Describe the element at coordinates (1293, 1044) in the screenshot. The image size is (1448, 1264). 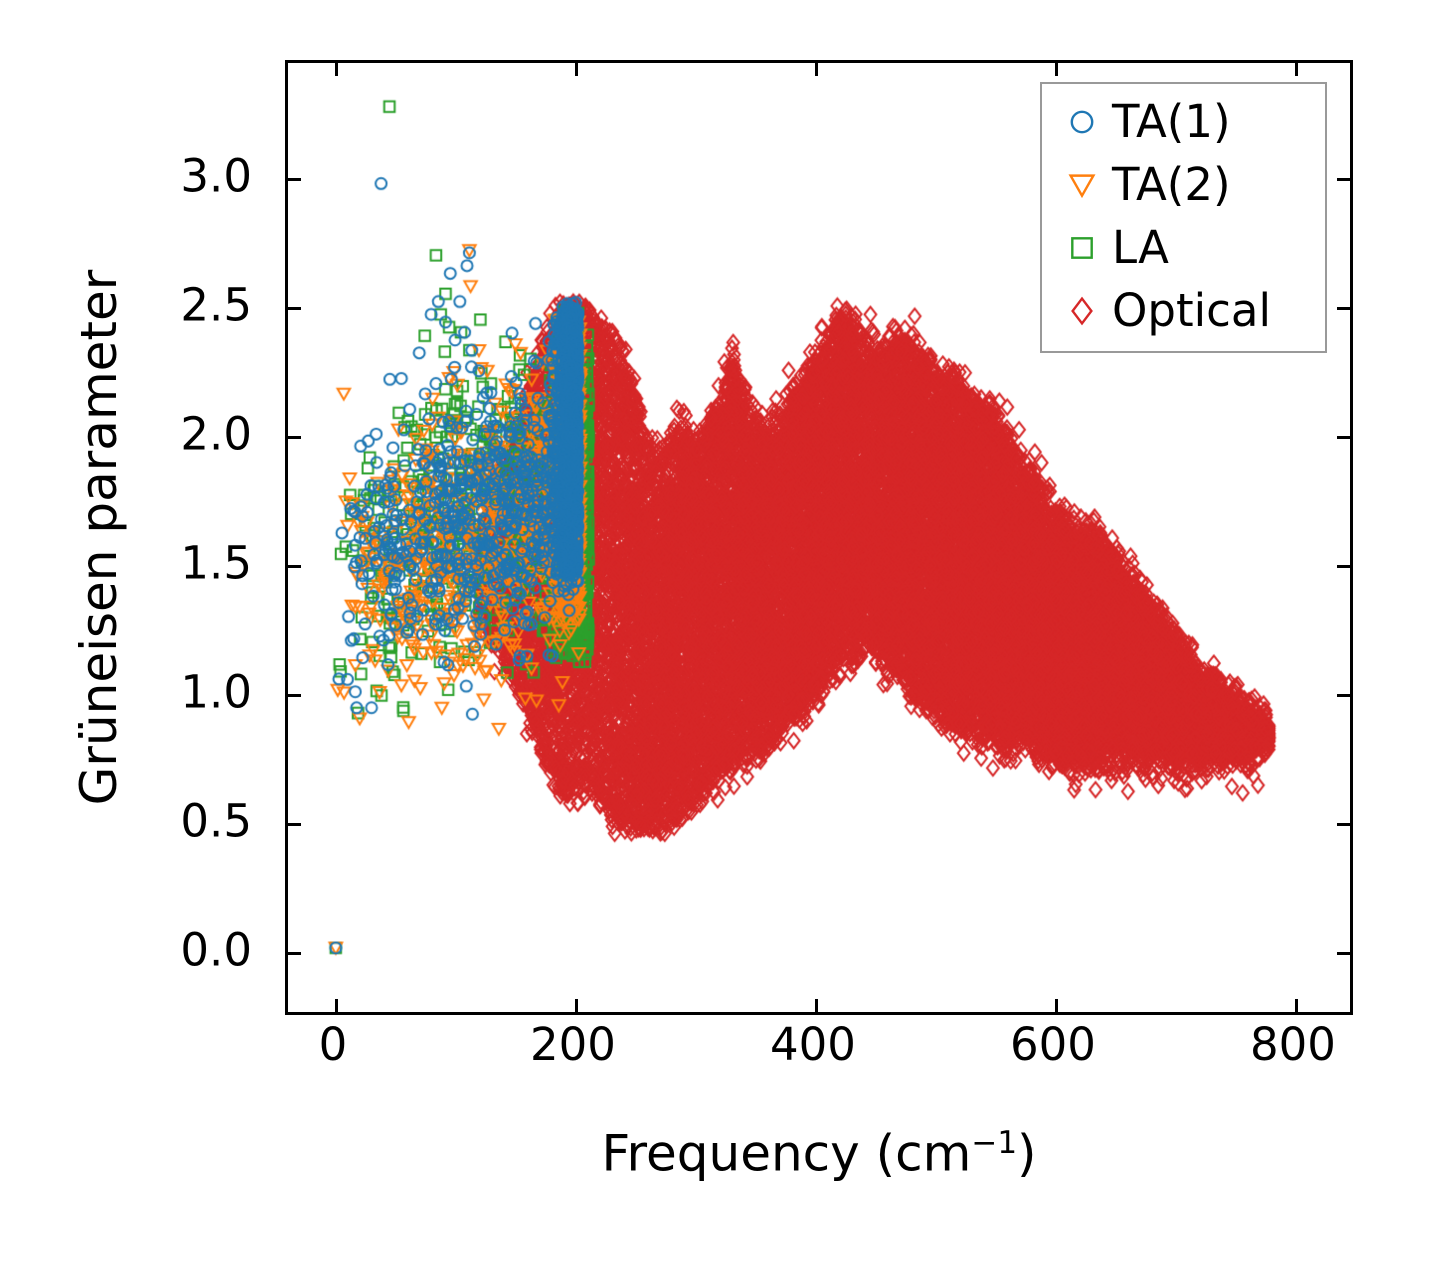
I see `x-tick-label-800: 800` at that location.